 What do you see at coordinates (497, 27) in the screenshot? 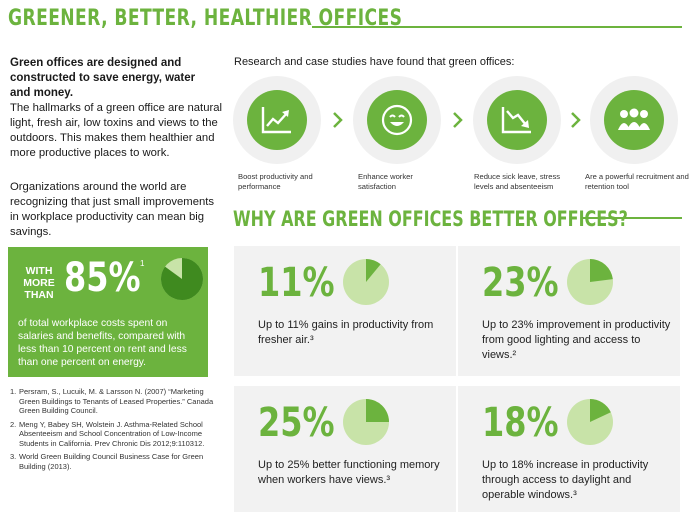
I see `title-rule` at bounding box center [497, 27].